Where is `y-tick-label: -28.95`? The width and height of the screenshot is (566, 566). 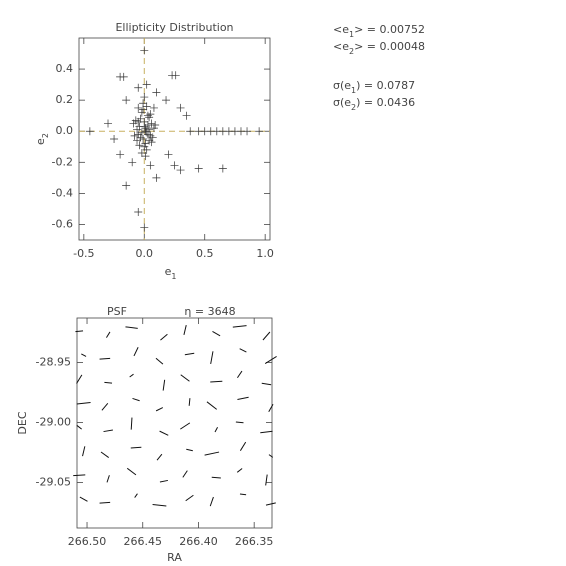 y-tick-label: -28.95 is located at coordinates (53, 361).